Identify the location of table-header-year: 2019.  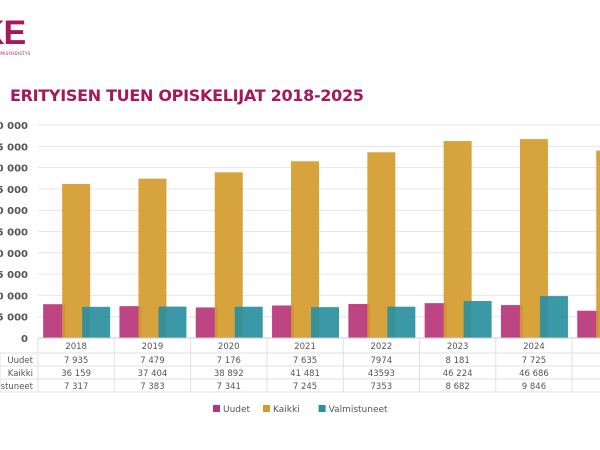
(153, 347).